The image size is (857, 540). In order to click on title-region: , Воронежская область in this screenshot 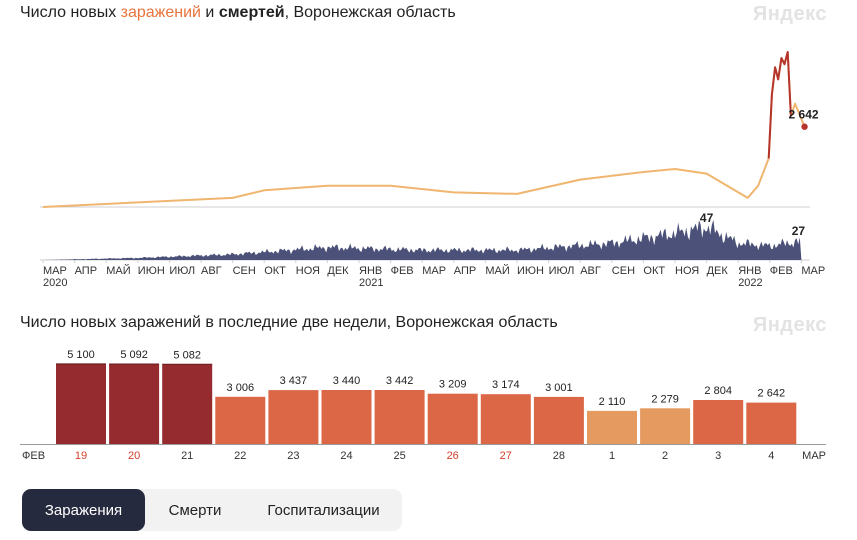, I will do `click(370, 12)`.